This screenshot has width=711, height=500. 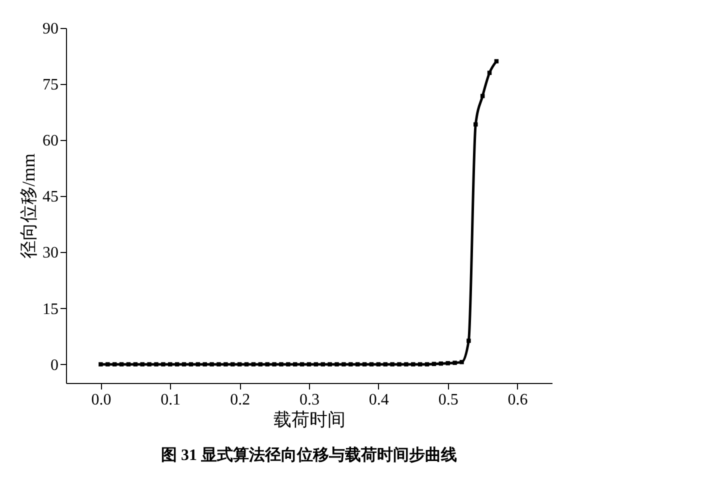 I want to click on y-tick-label: 90, so click(x=50, y=29).